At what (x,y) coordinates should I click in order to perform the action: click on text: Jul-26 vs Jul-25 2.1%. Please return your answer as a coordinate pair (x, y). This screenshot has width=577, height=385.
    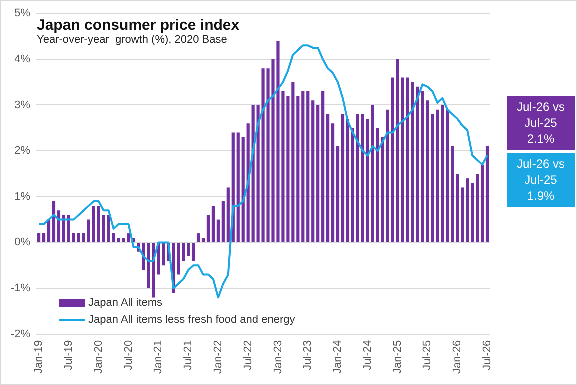
    Looking at the image, I should click on (541, 123).